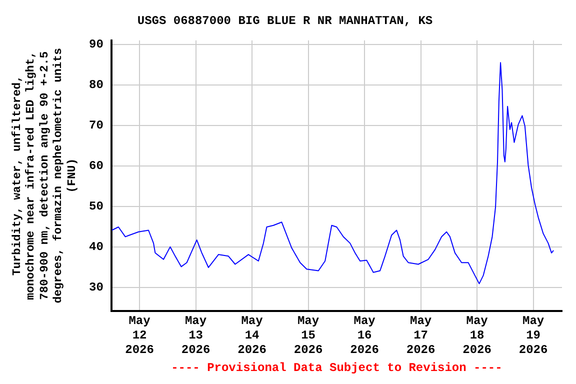 The width and height of the screenshot is (576, 384). Describe the element at coordinates (336, 368) in the screenshot. I see `text: ---- Provisional Data Subject to Revision ----` at that location.